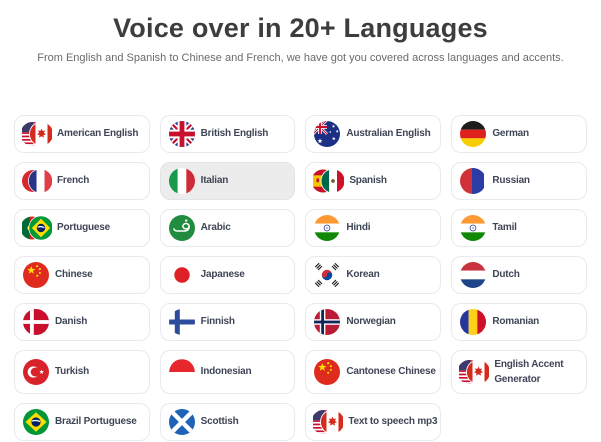 This screenshot has height=442, width=601. I want to click on scotland-flag-icon, so click(182, 422).